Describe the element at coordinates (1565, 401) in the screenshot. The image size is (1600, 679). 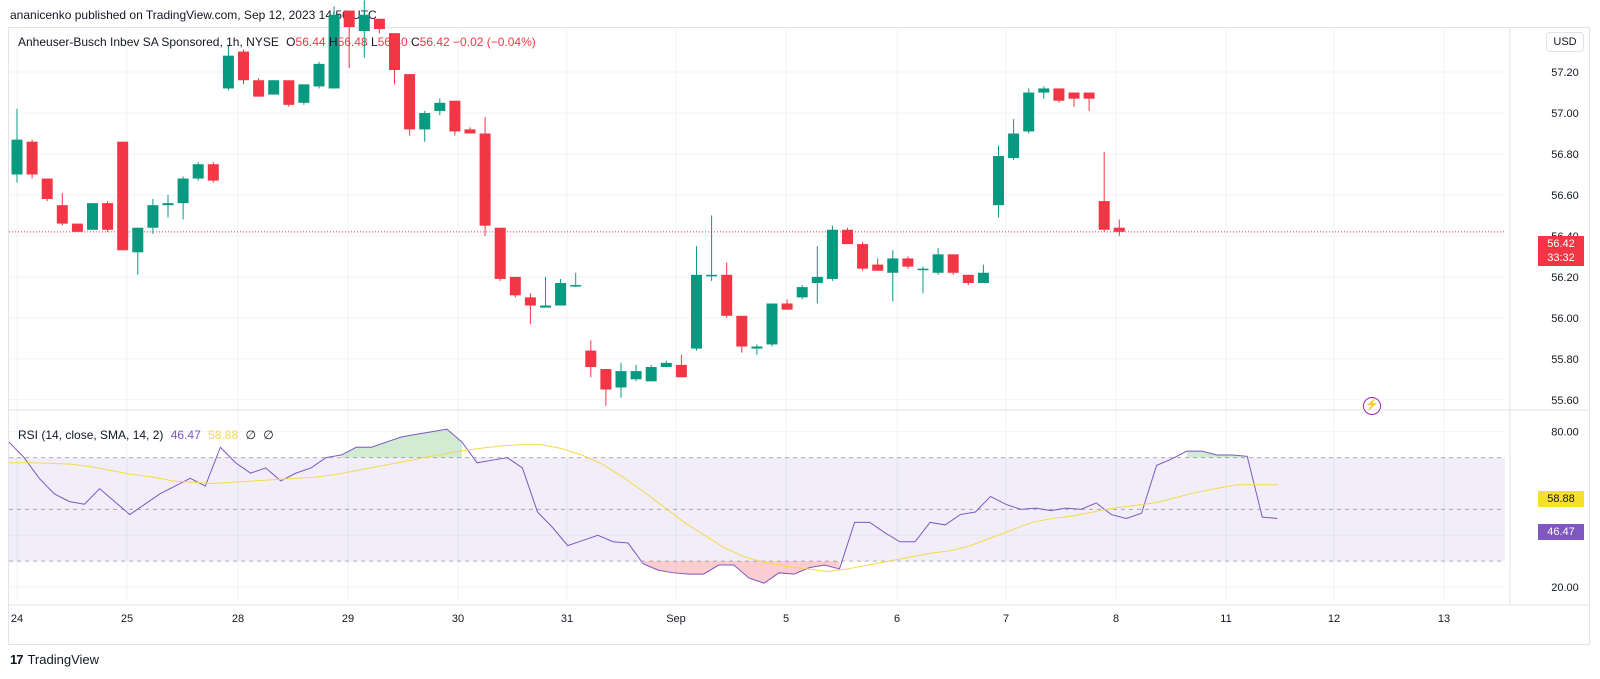
I see `price-tick-label: 55.60` at that location.